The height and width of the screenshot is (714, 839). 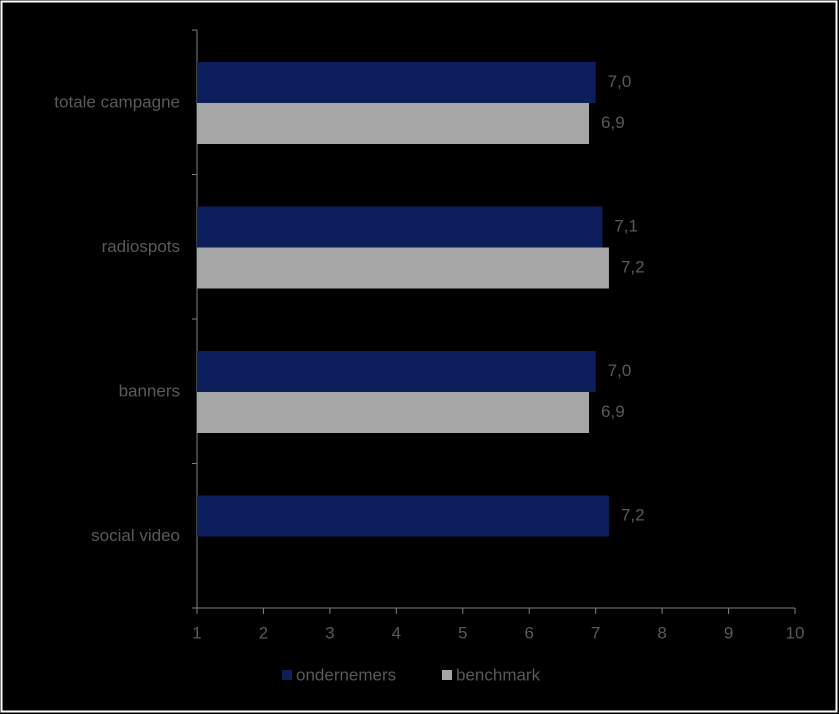 What do you see at coordinates (795, 632) in the screenshot?
I see `x-tick-label: 10` at bounding box center [795, 632].